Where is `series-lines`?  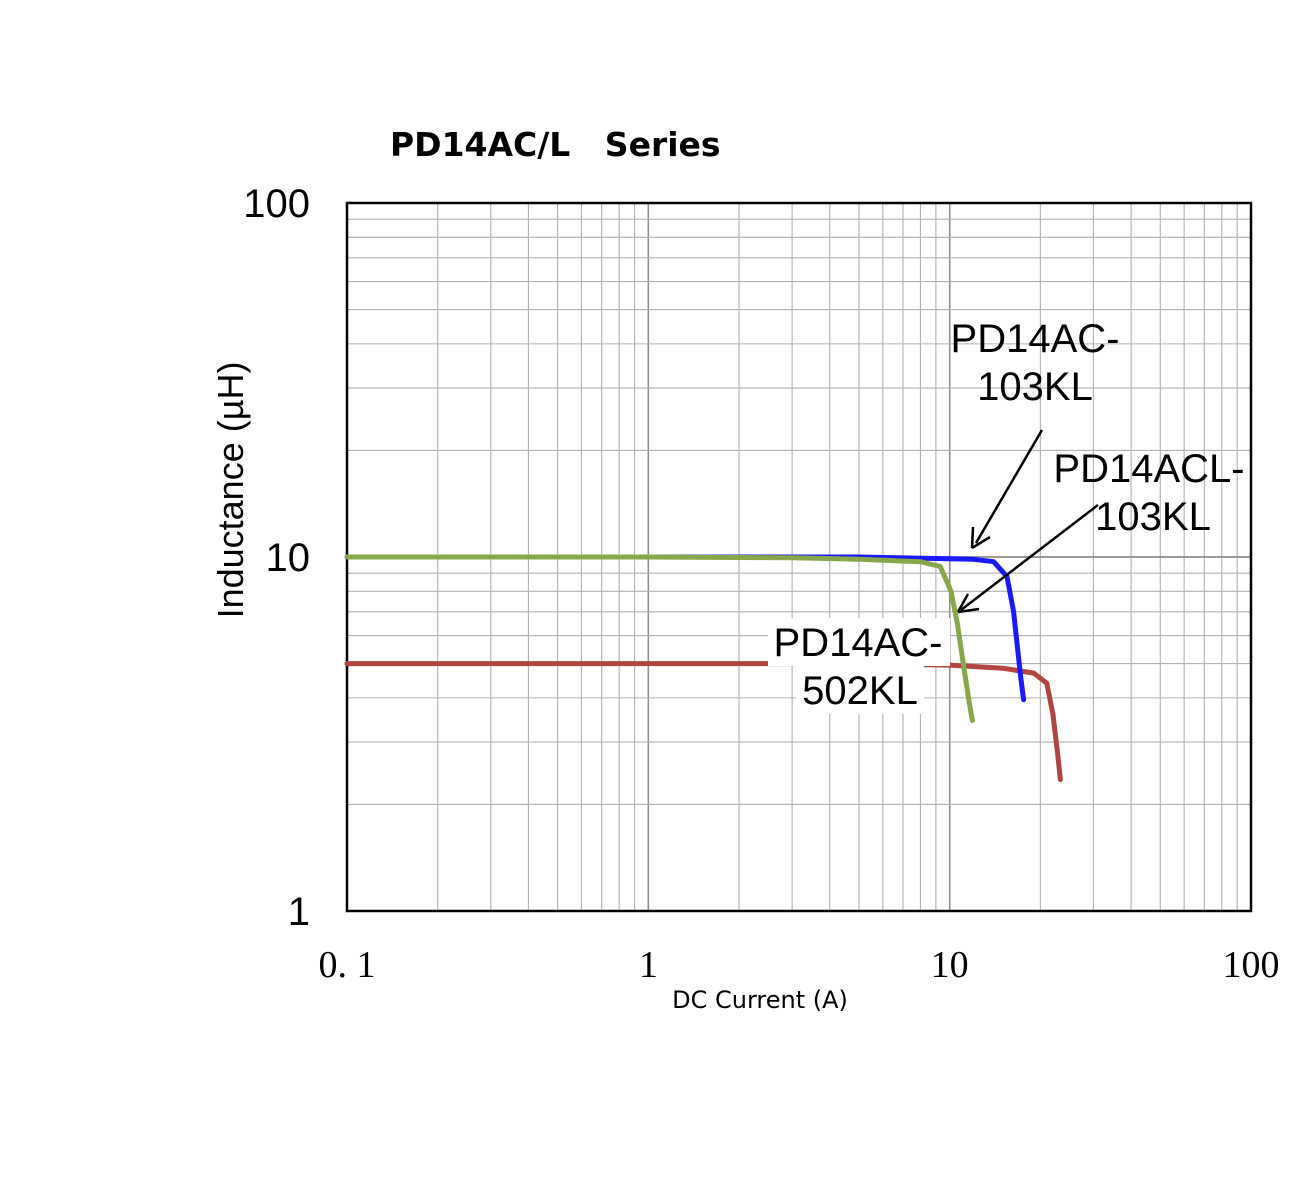
series-lines is located at coordinates (703, 668).